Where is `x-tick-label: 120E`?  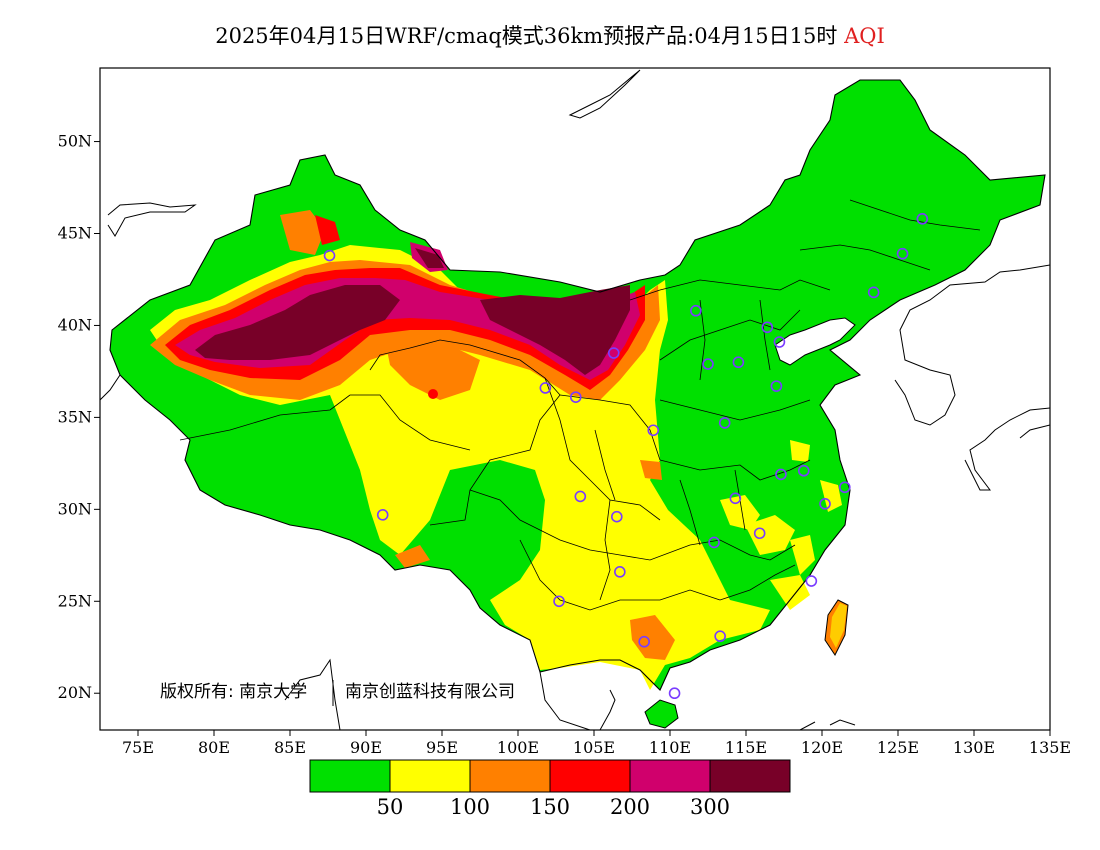
x-tick-label: 120E is located at coordinates (822, 747).